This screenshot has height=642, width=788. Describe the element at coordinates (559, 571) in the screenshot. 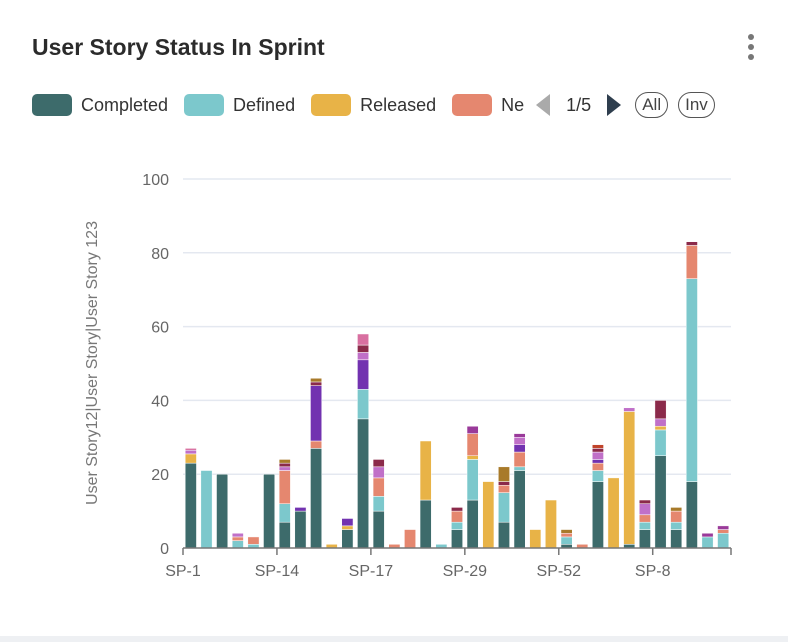

I see `x-tick-label: SP-52` at that location.